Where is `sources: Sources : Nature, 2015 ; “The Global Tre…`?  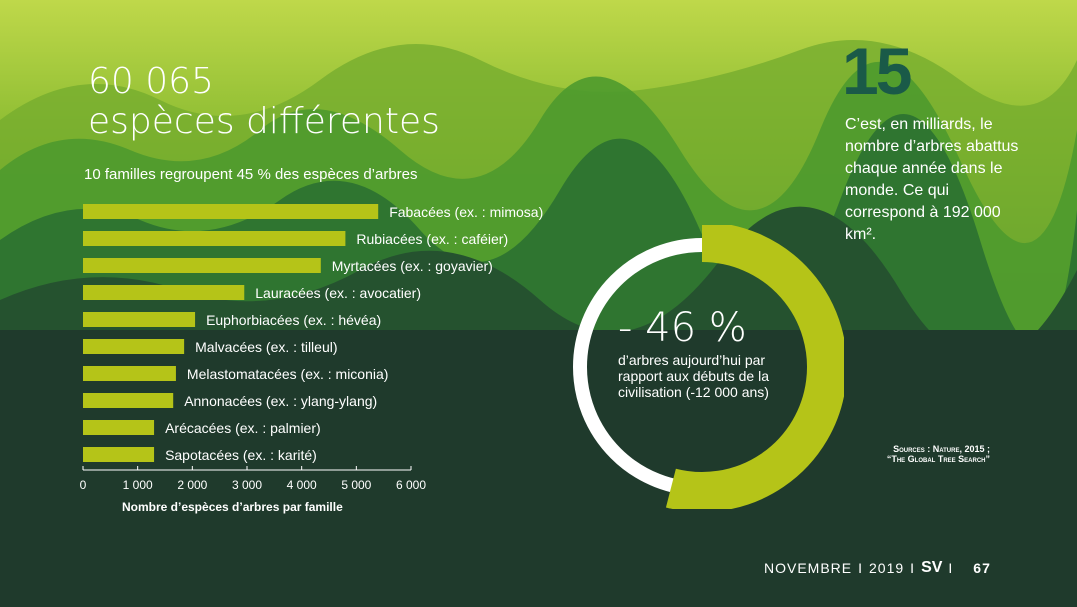 sources: Sources : Nature, 2015 ; “The Global Tre… is located at coordinates (938, 454).